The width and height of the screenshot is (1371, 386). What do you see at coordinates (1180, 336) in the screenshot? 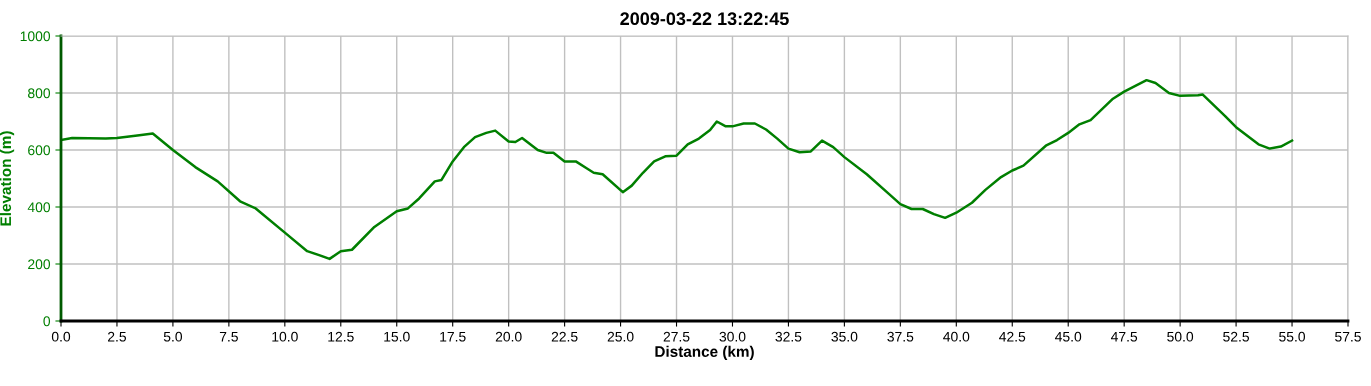
I see `x-tick-label: 50.0` at bounding box center [1180, 336].